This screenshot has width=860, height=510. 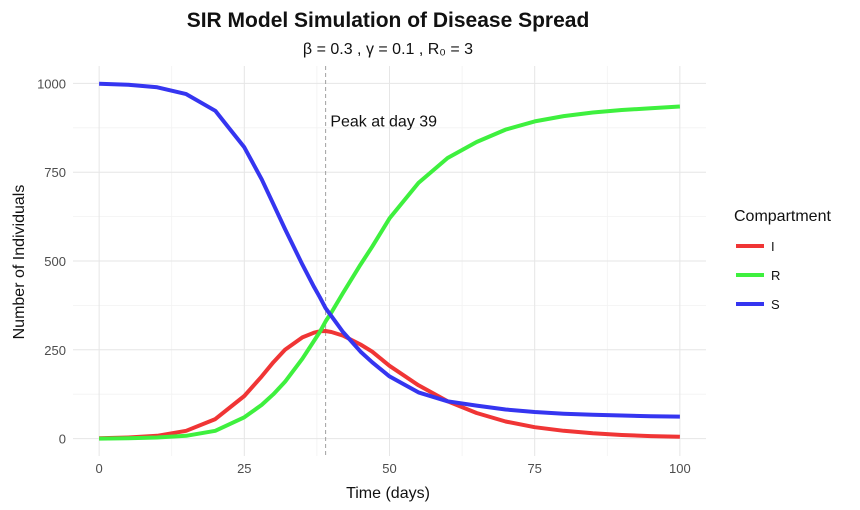 I want to click on x-tick-label: 25, so click(x=244, y=468).